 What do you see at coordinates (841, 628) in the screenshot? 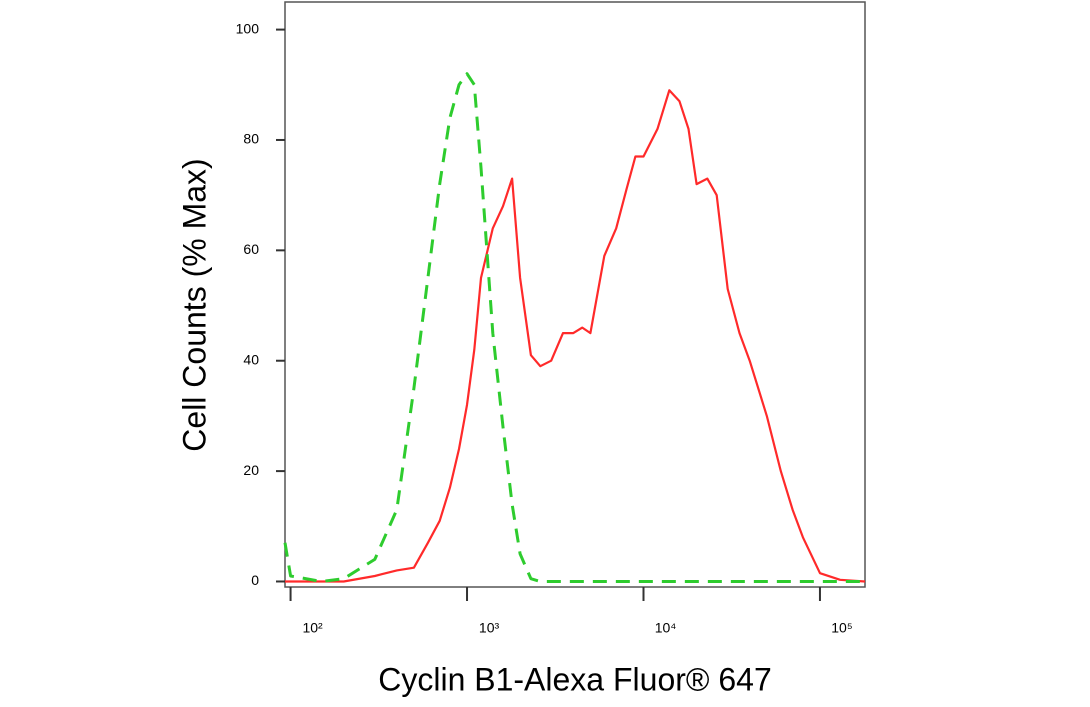
I see `x-tick-label: 10⁵` at bounding box center [841, 628].